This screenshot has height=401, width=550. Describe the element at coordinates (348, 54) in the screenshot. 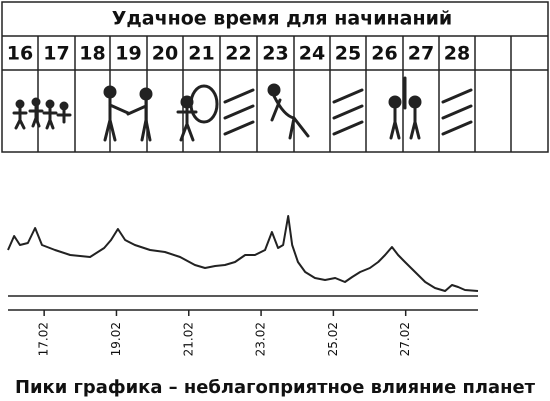

I see `date-cell: 25` at that location.